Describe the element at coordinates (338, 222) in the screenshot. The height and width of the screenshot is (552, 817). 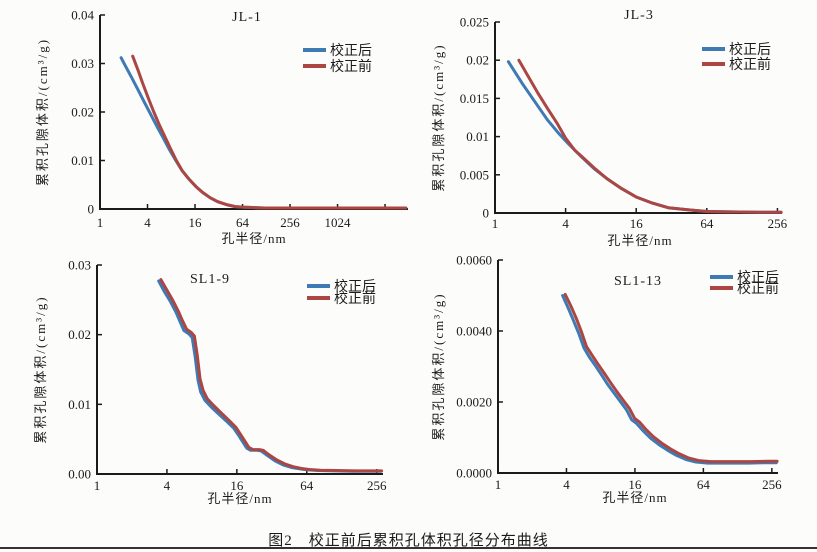
I see `x-tick-label: 1024` at that location.